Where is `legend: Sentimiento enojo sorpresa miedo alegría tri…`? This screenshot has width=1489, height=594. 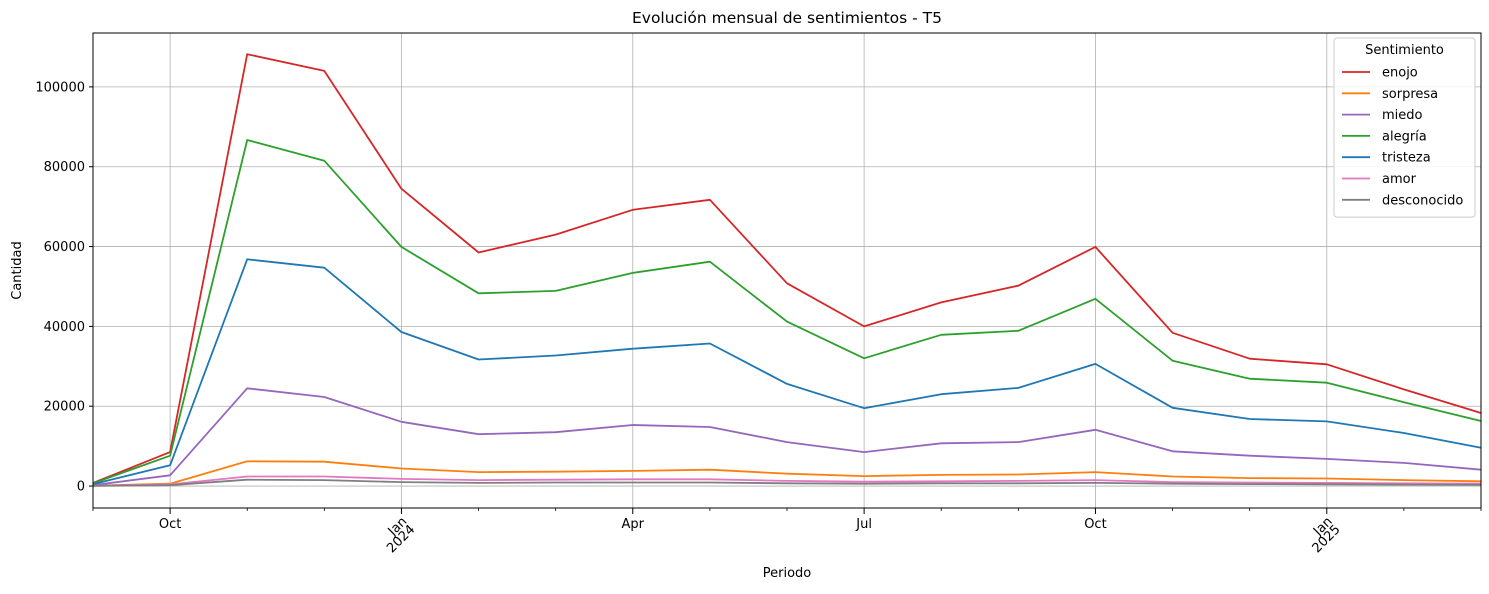 legend: Sentimiento enojo sorpresa miedo alegría tri… is located at coordinates (1404, 127).